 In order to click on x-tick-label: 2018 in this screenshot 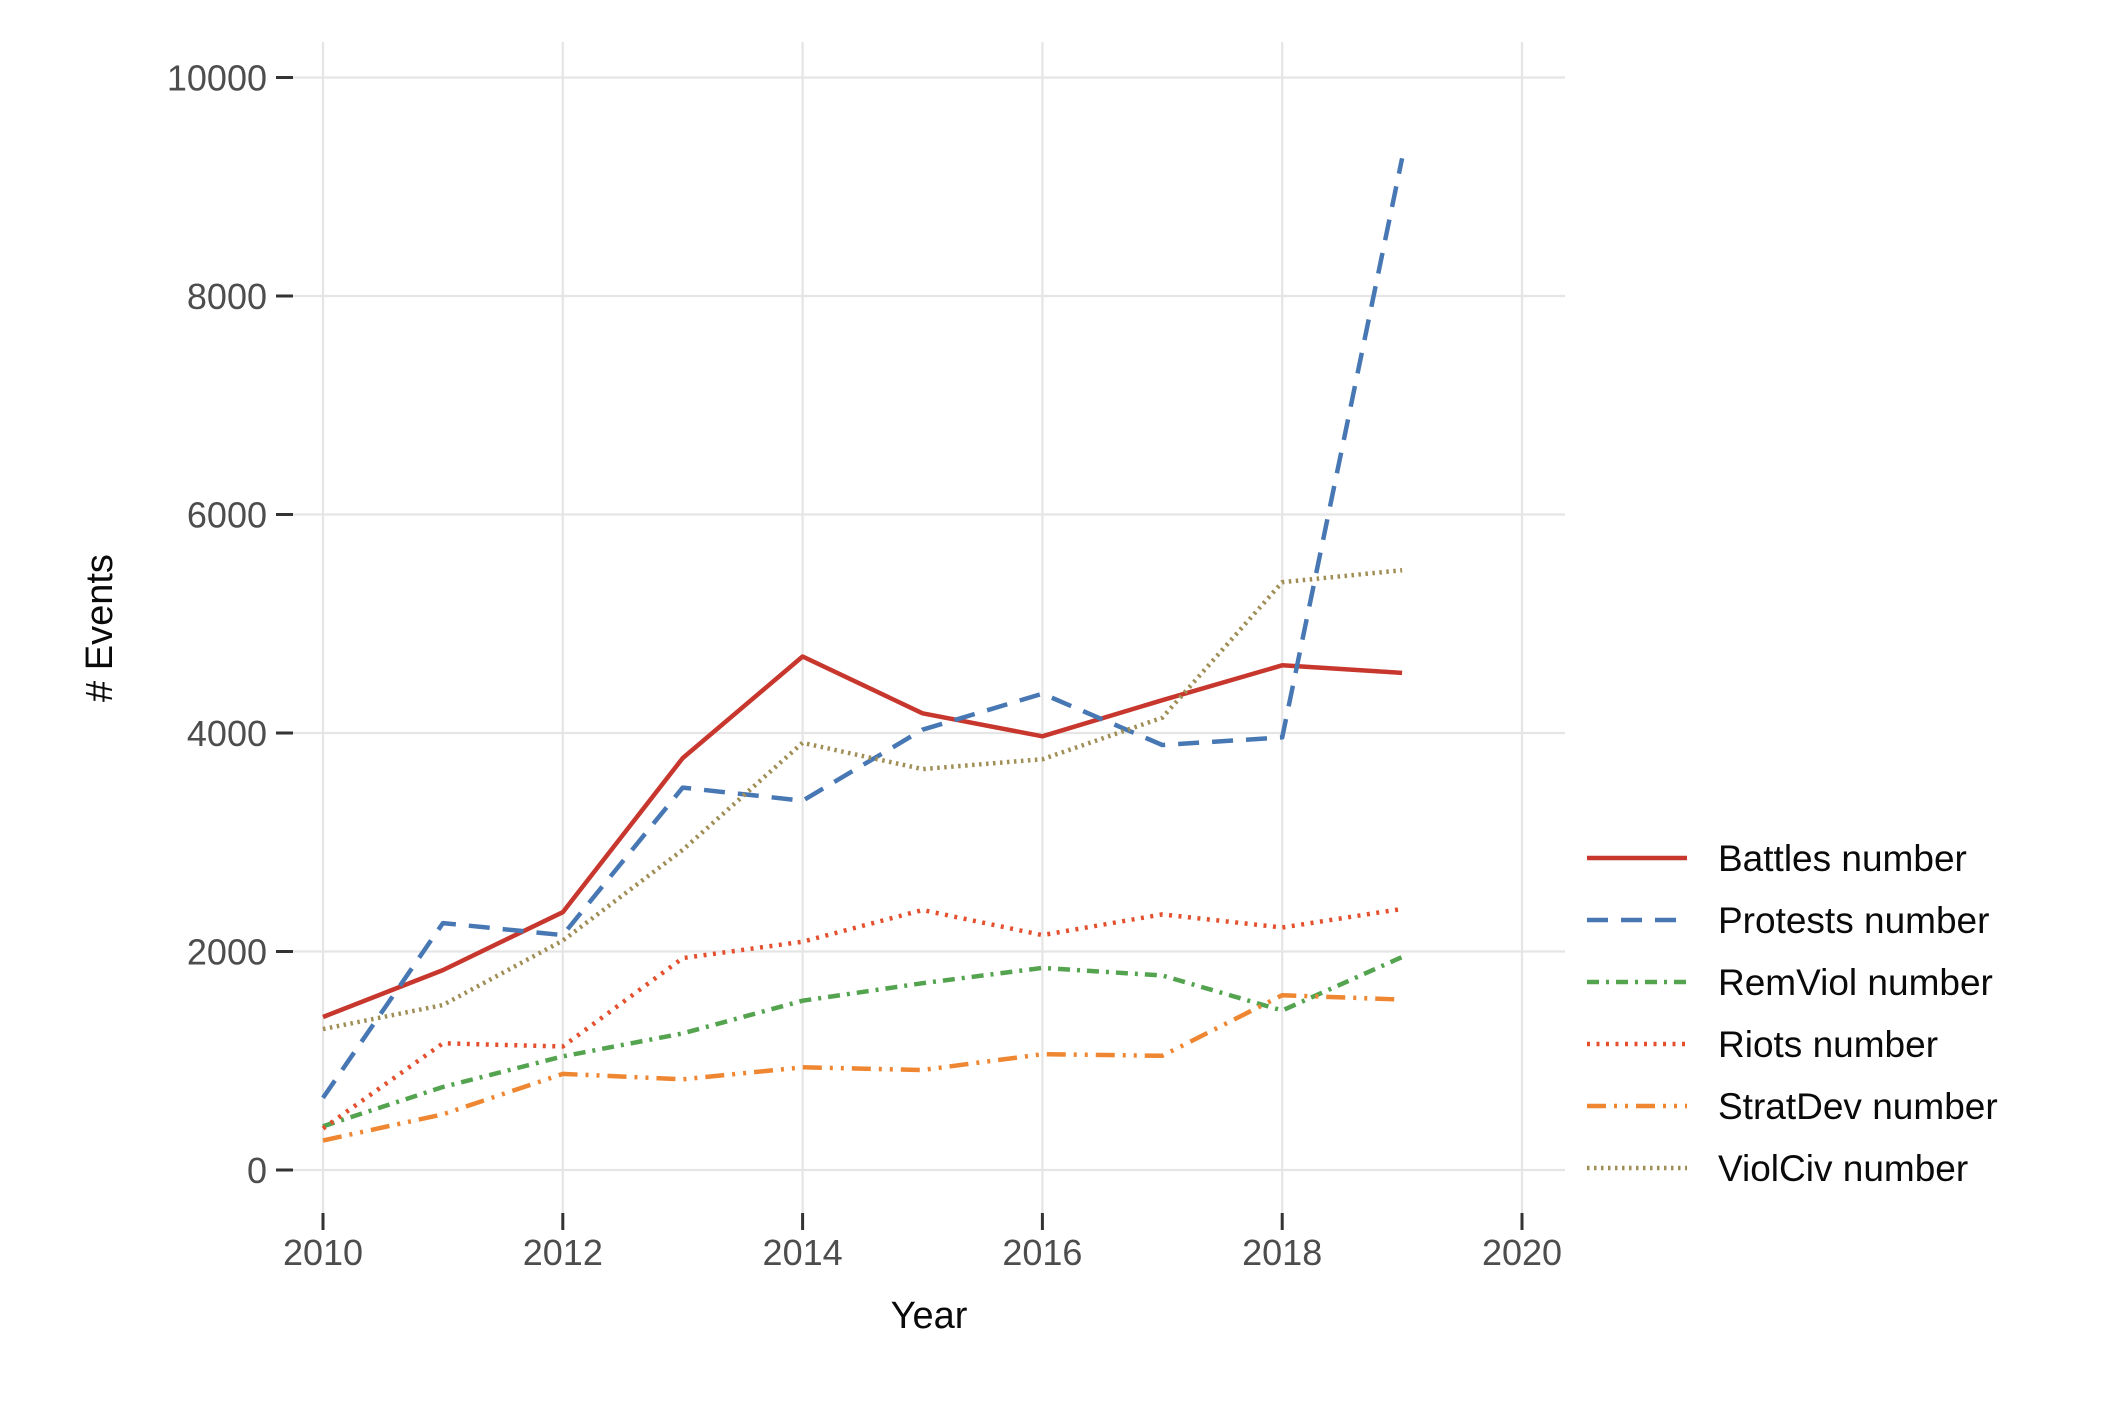, I will do `click(1282, 1252)`.